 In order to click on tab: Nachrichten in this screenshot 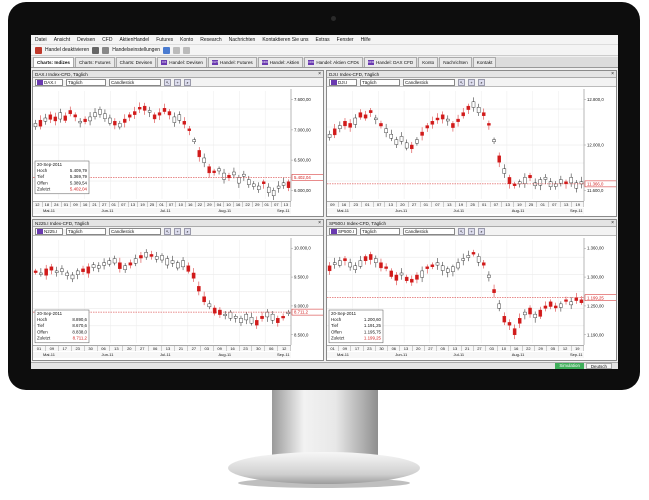, I will do `click(455, 62)`.